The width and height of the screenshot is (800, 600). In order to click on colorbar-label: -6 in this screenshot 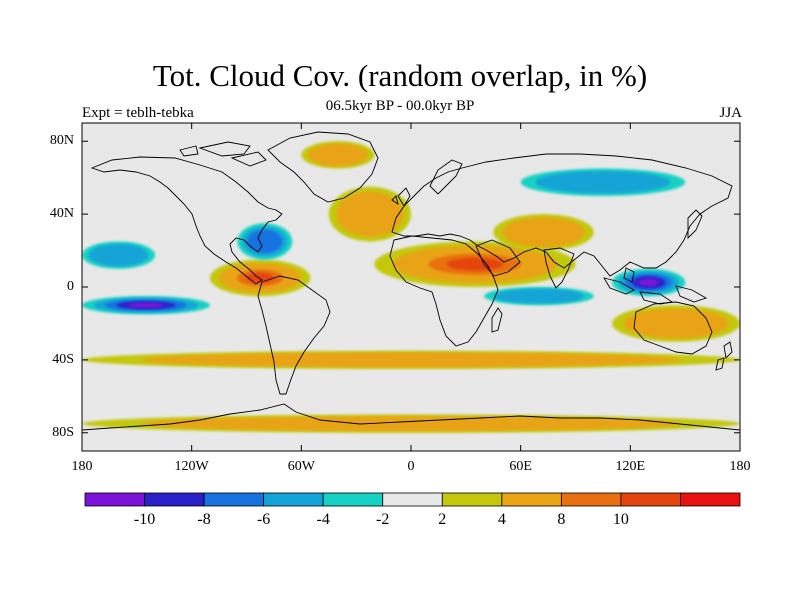, I will do `click(263, 519)`.